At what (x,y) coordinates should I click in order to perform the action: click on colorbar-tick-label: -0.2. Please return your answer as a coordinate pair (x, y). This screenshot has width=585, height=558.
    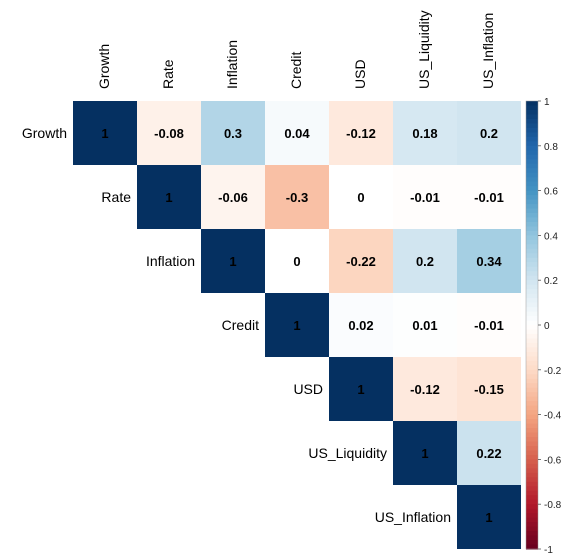
    Looking at the image, I should click on (553, 371).